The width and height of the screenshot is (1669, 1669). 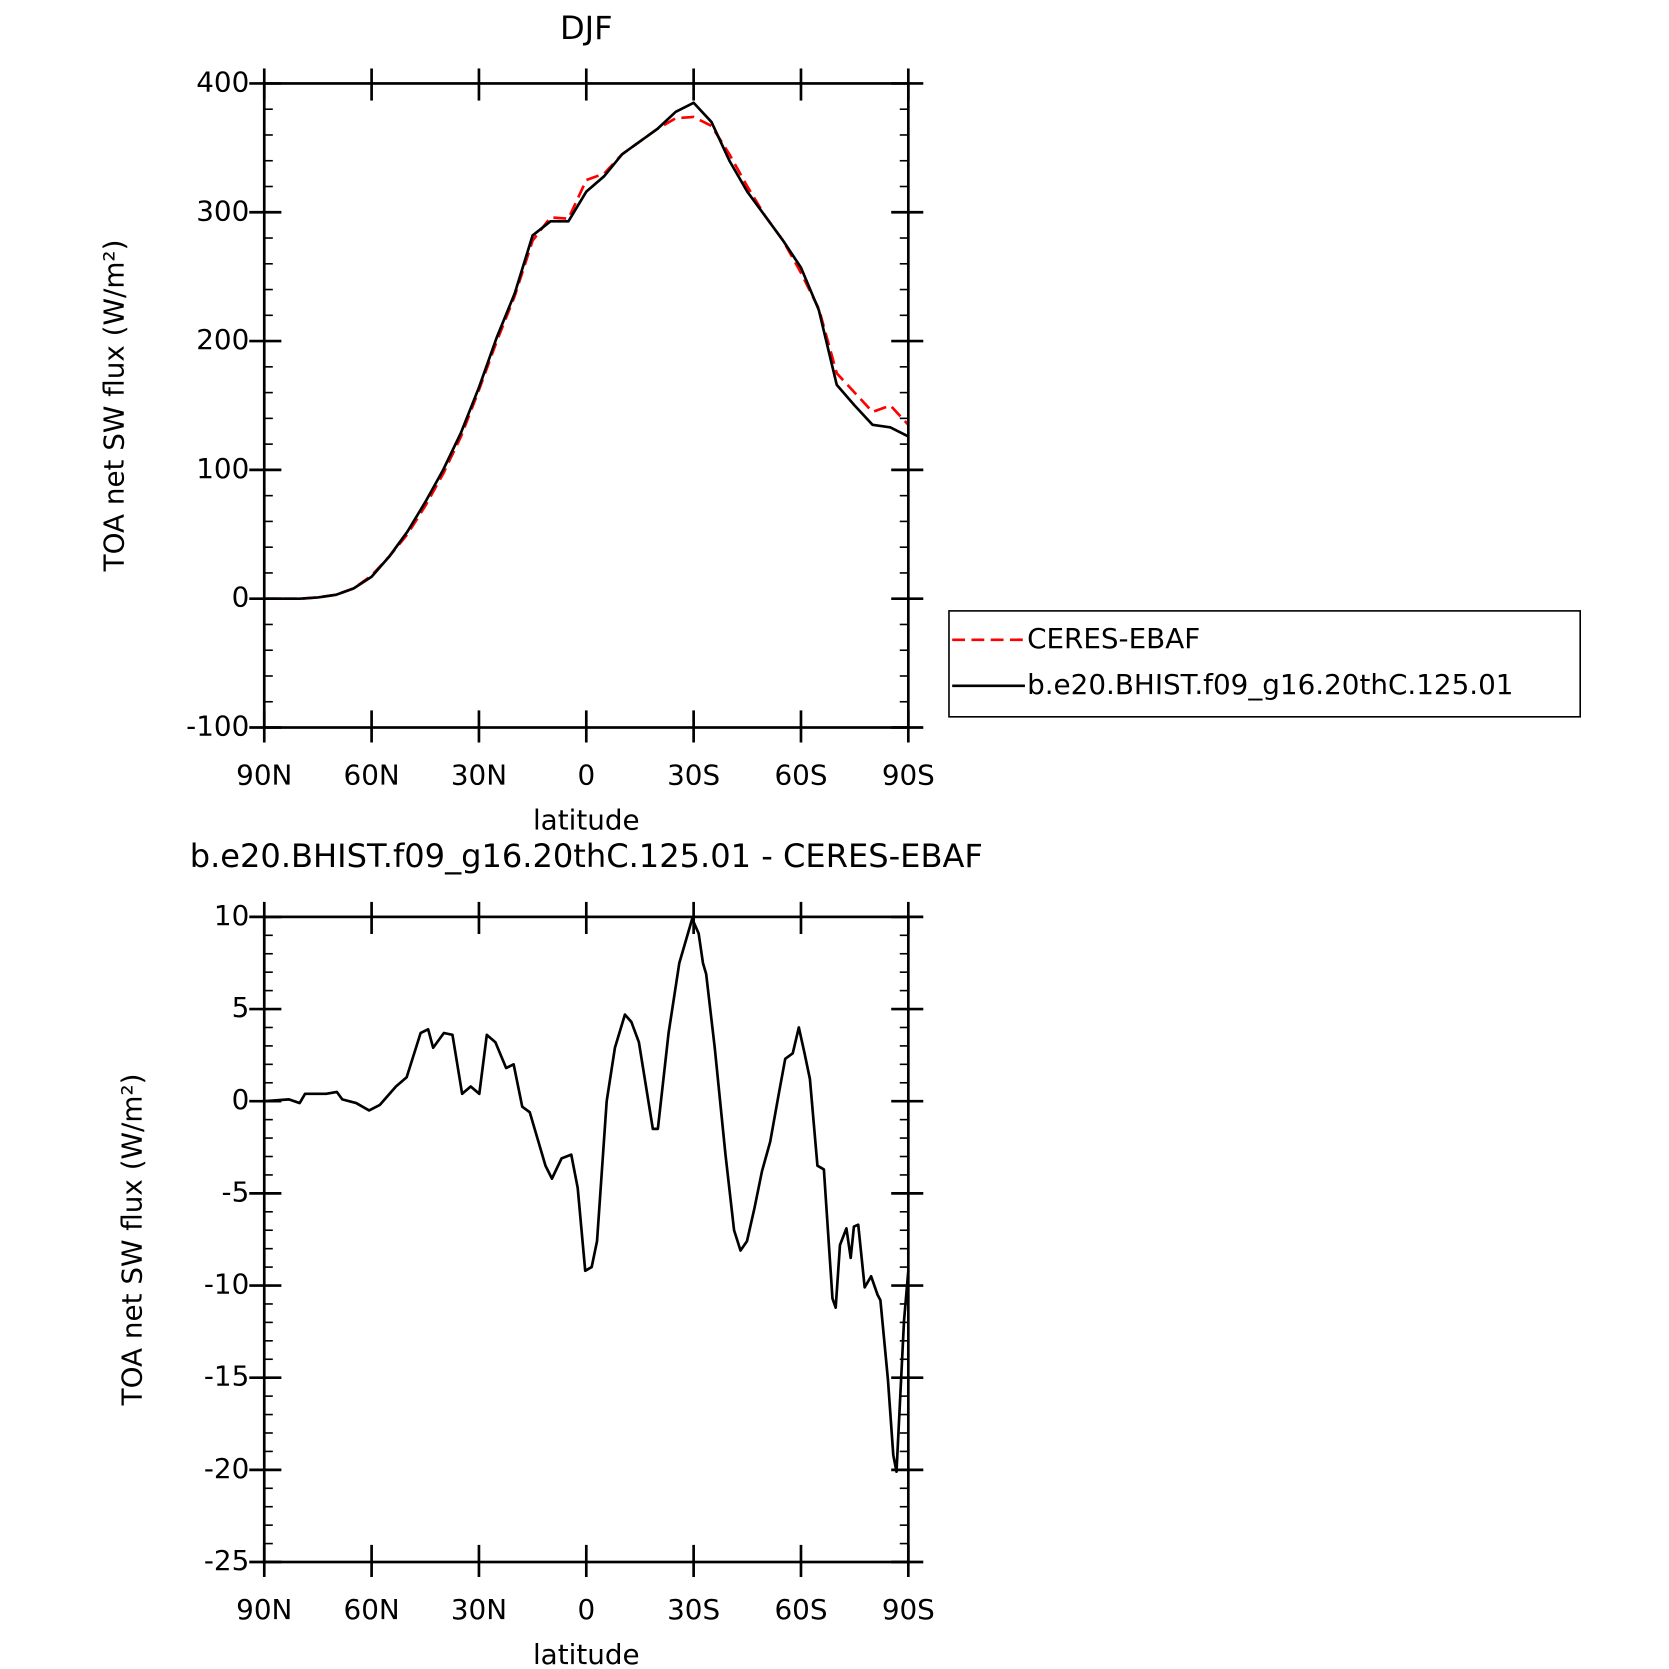 I want to click on y-tick-label: 100, so click(x=222, y=468).